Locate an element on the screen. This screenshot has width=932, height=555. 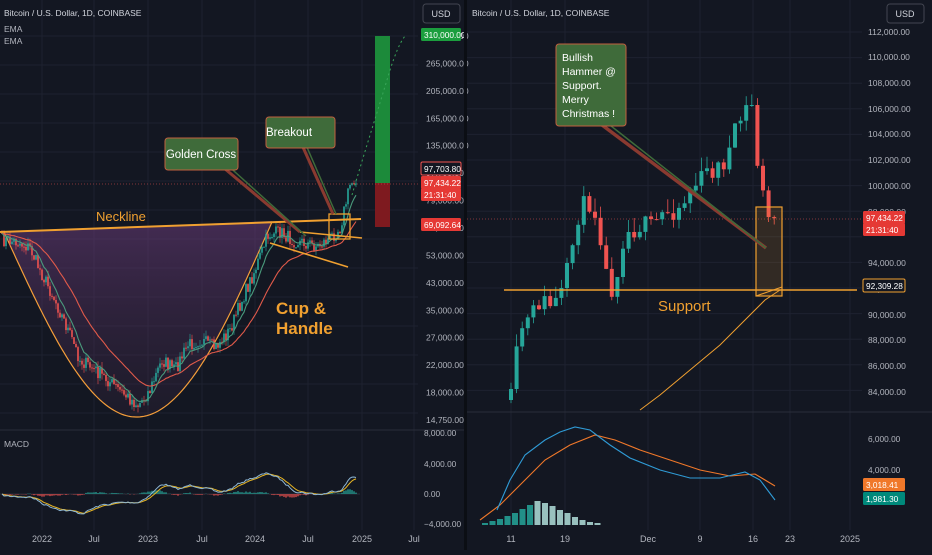
macd-tick-label: 0.00 is located at coordinates (432, 494).